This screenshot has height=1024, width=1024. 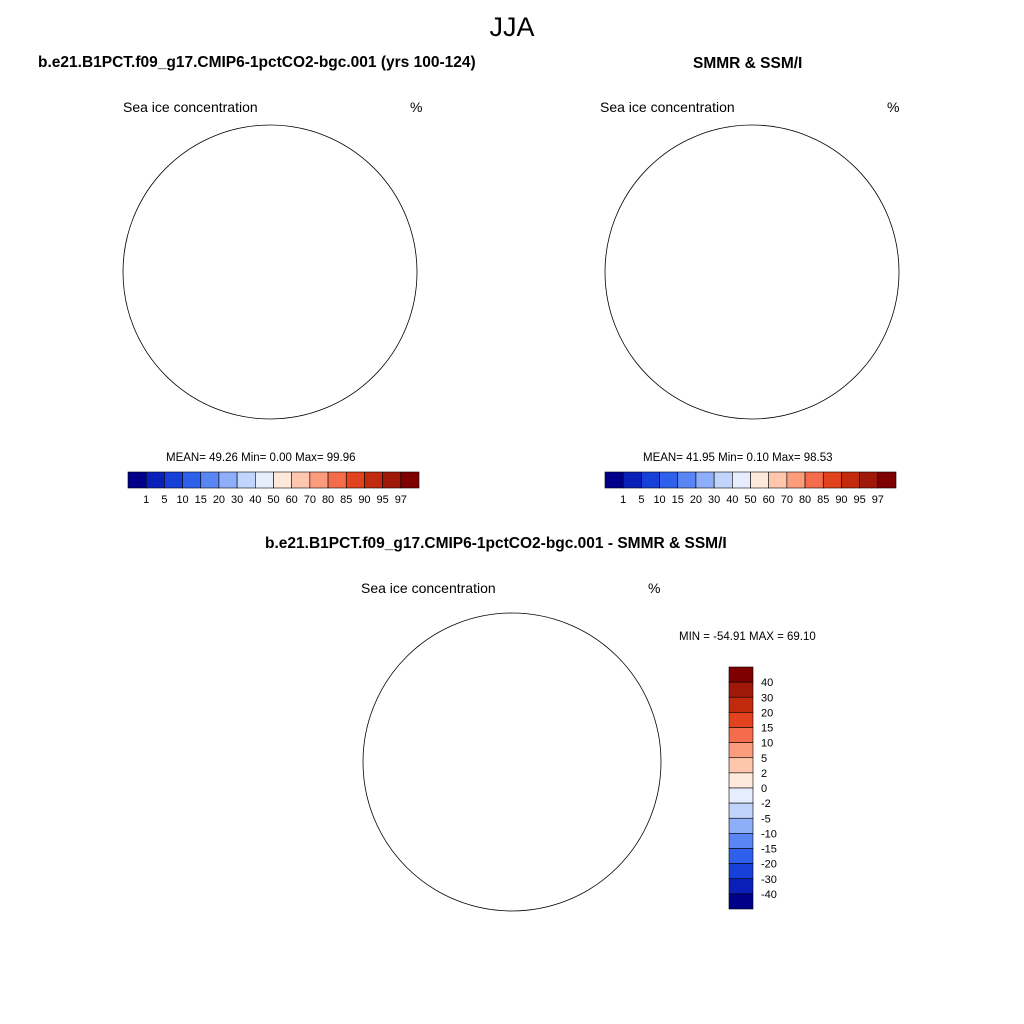 I want to click on cbar2-tick-label: 80, so click(x=805, y=500).